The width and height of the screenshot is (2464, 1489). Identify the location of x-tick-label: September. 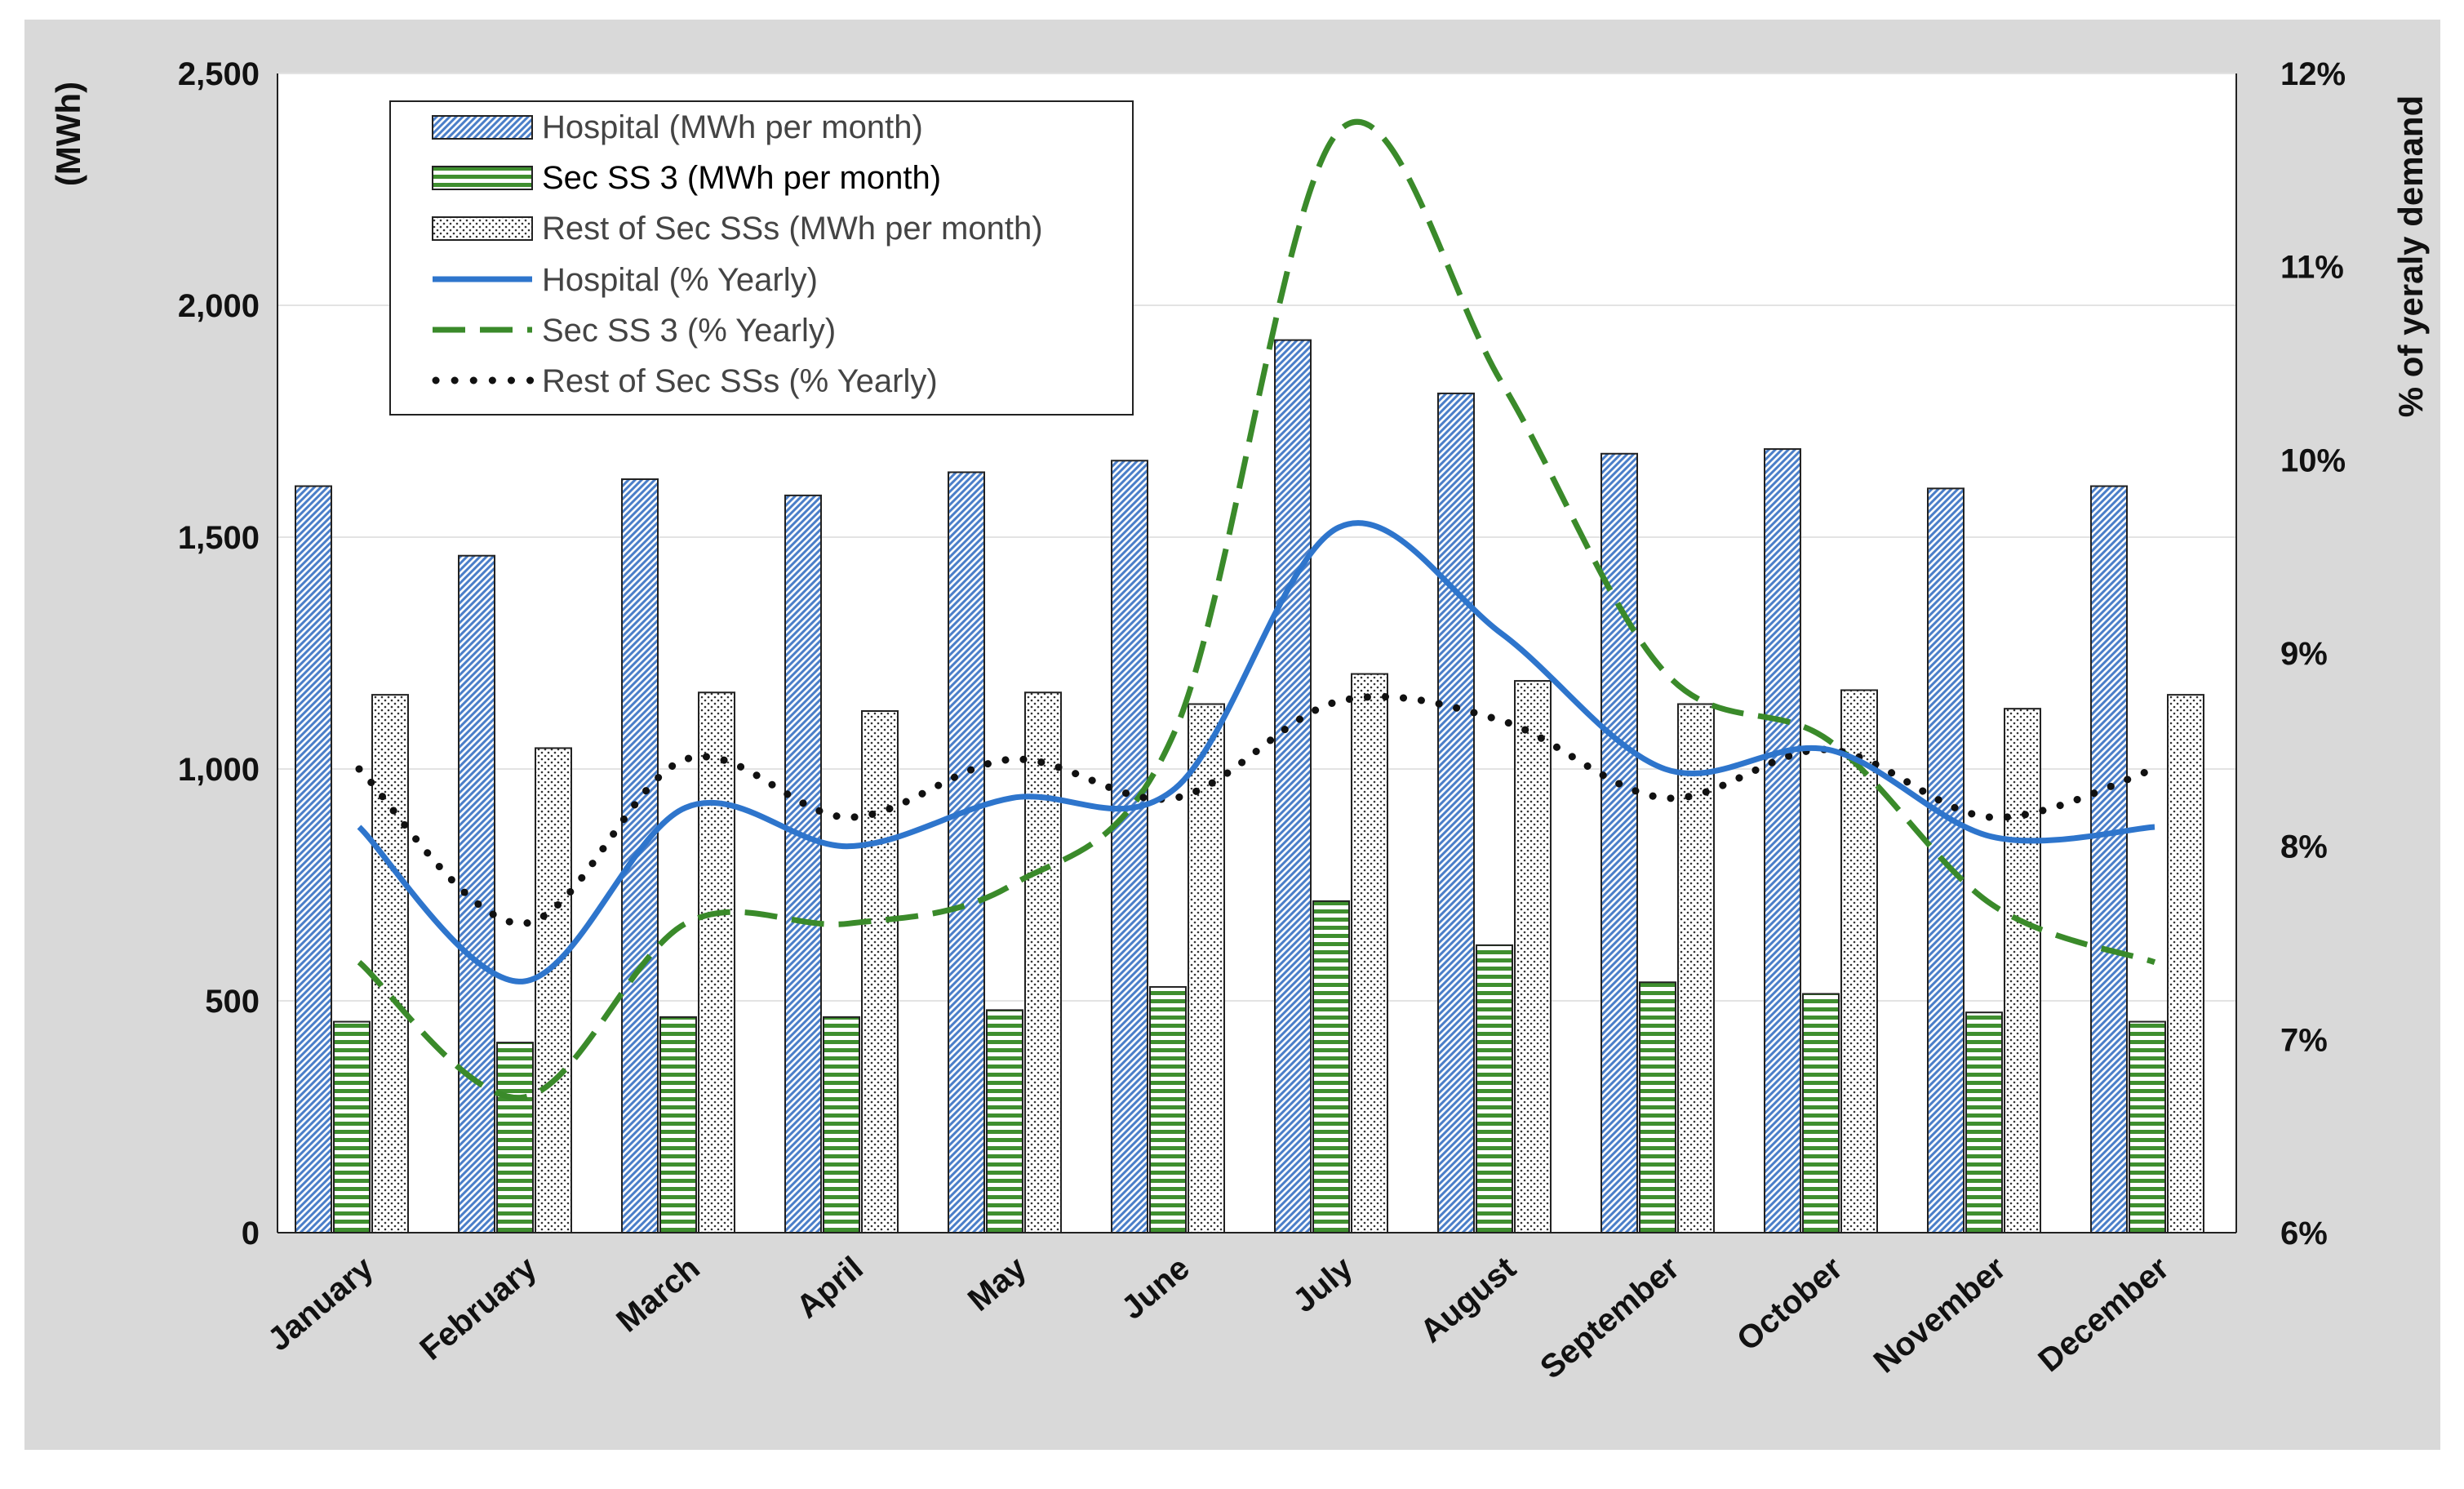
(1610, 1318).